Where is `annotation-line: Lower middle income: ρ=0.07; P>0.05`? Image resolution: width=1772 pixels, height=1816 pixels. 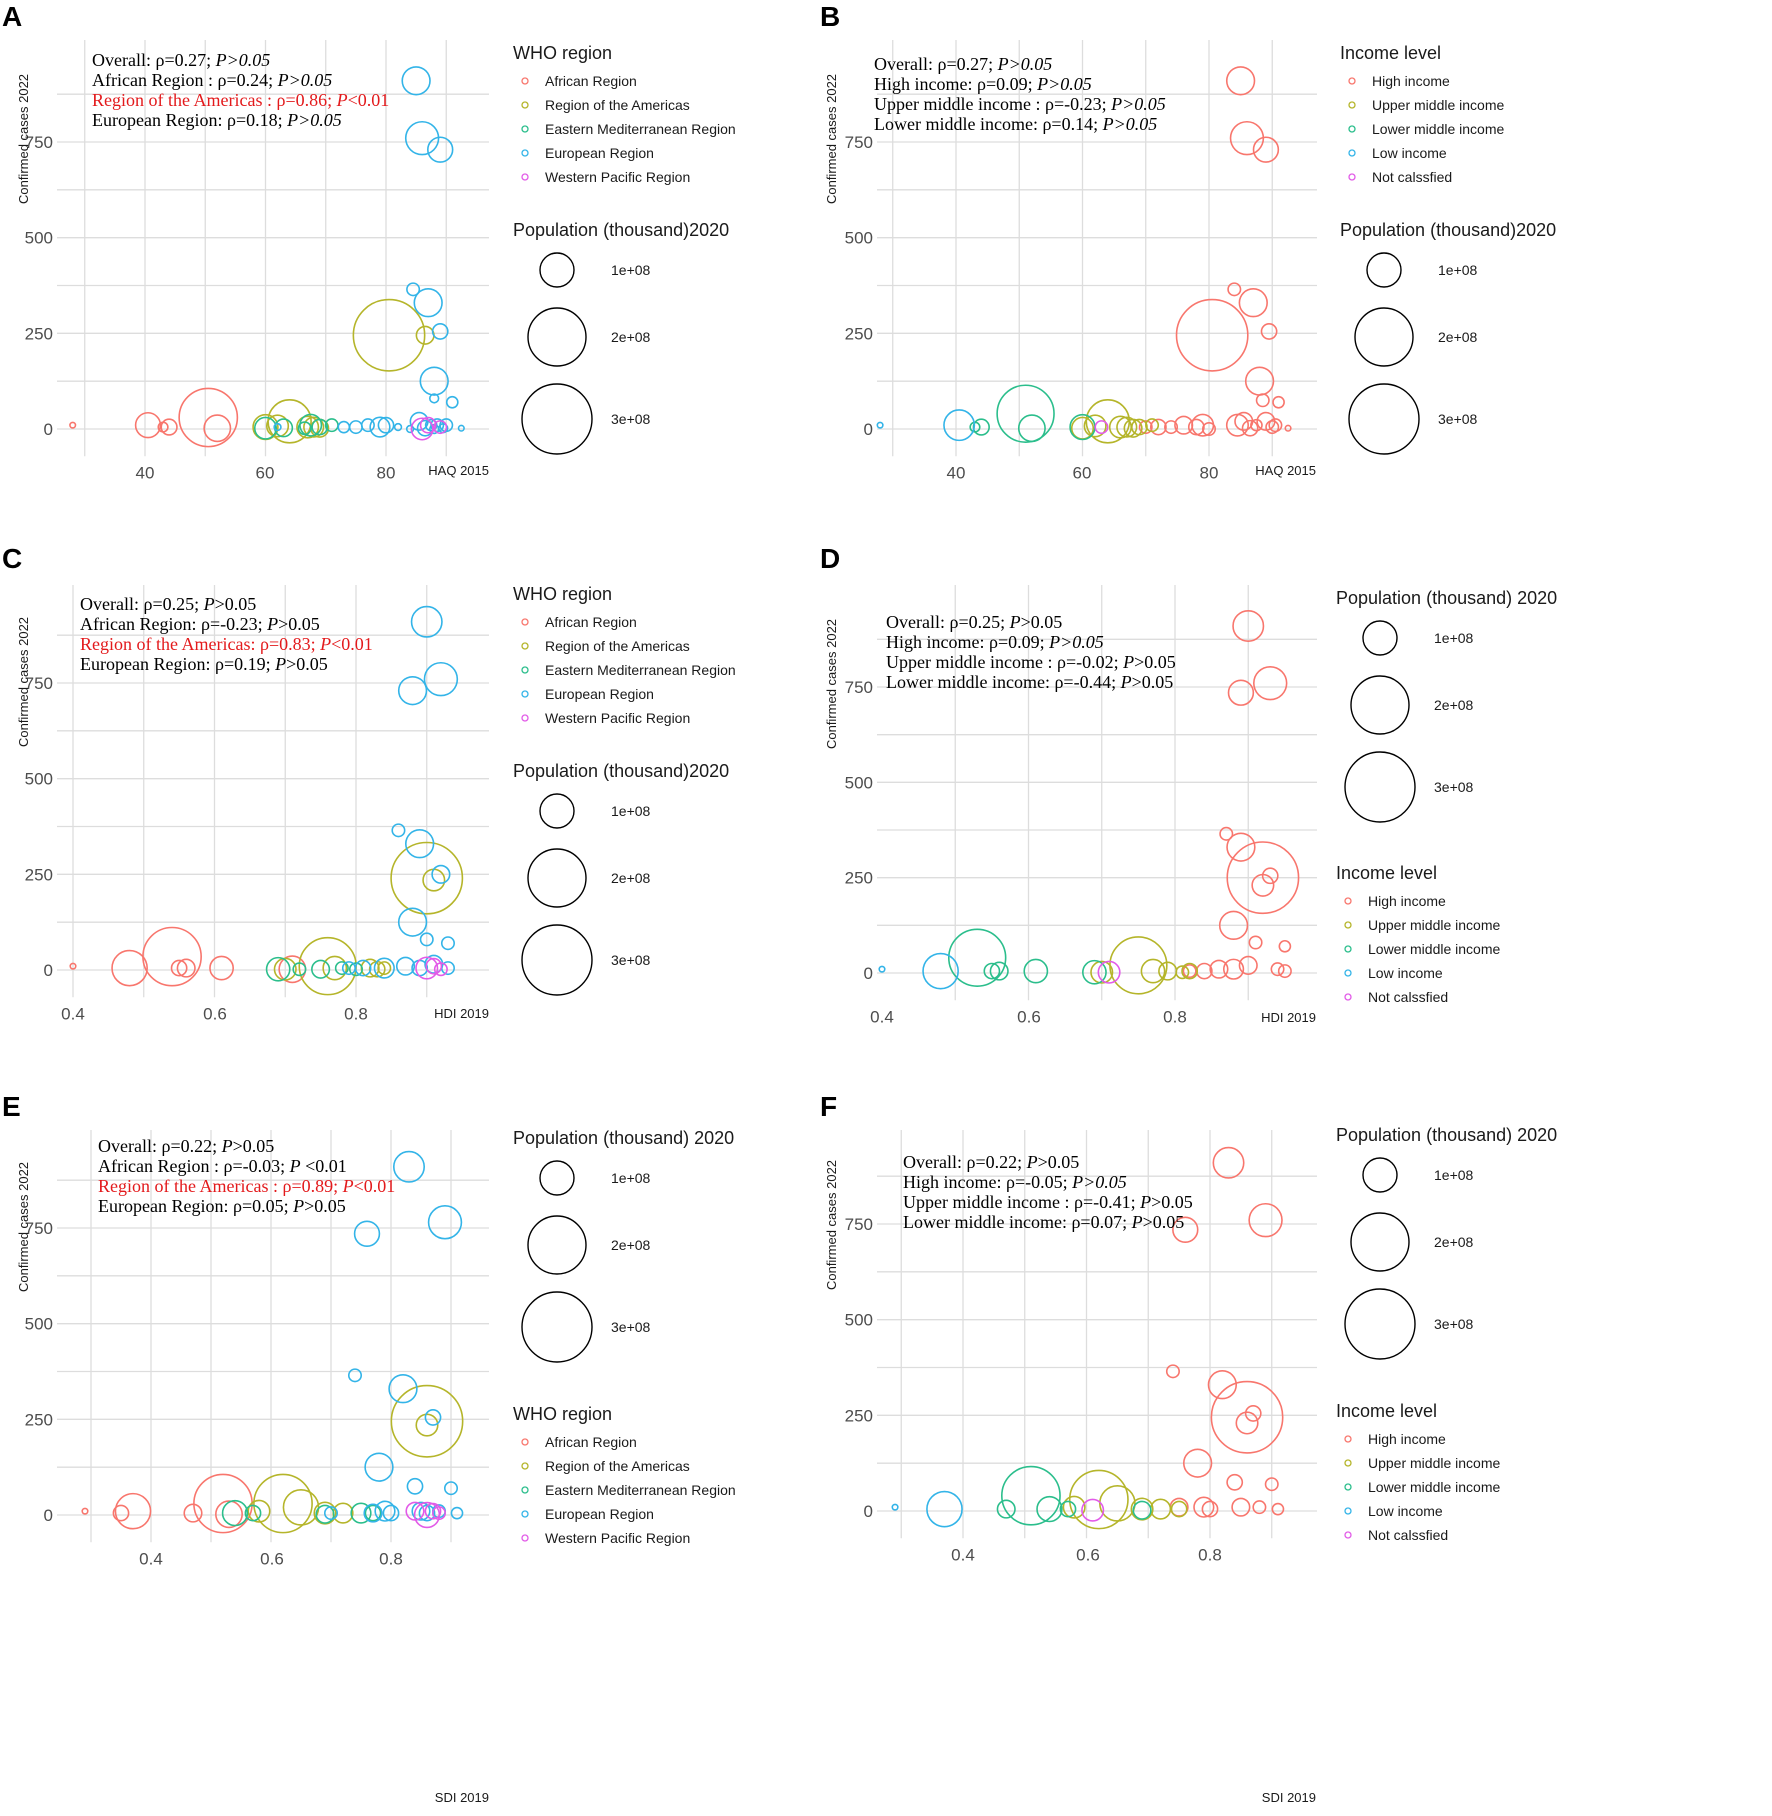
annotation-line: Lower middle income: ρ=0.07; P>0.05 is located at coordinates (1043, 1222).